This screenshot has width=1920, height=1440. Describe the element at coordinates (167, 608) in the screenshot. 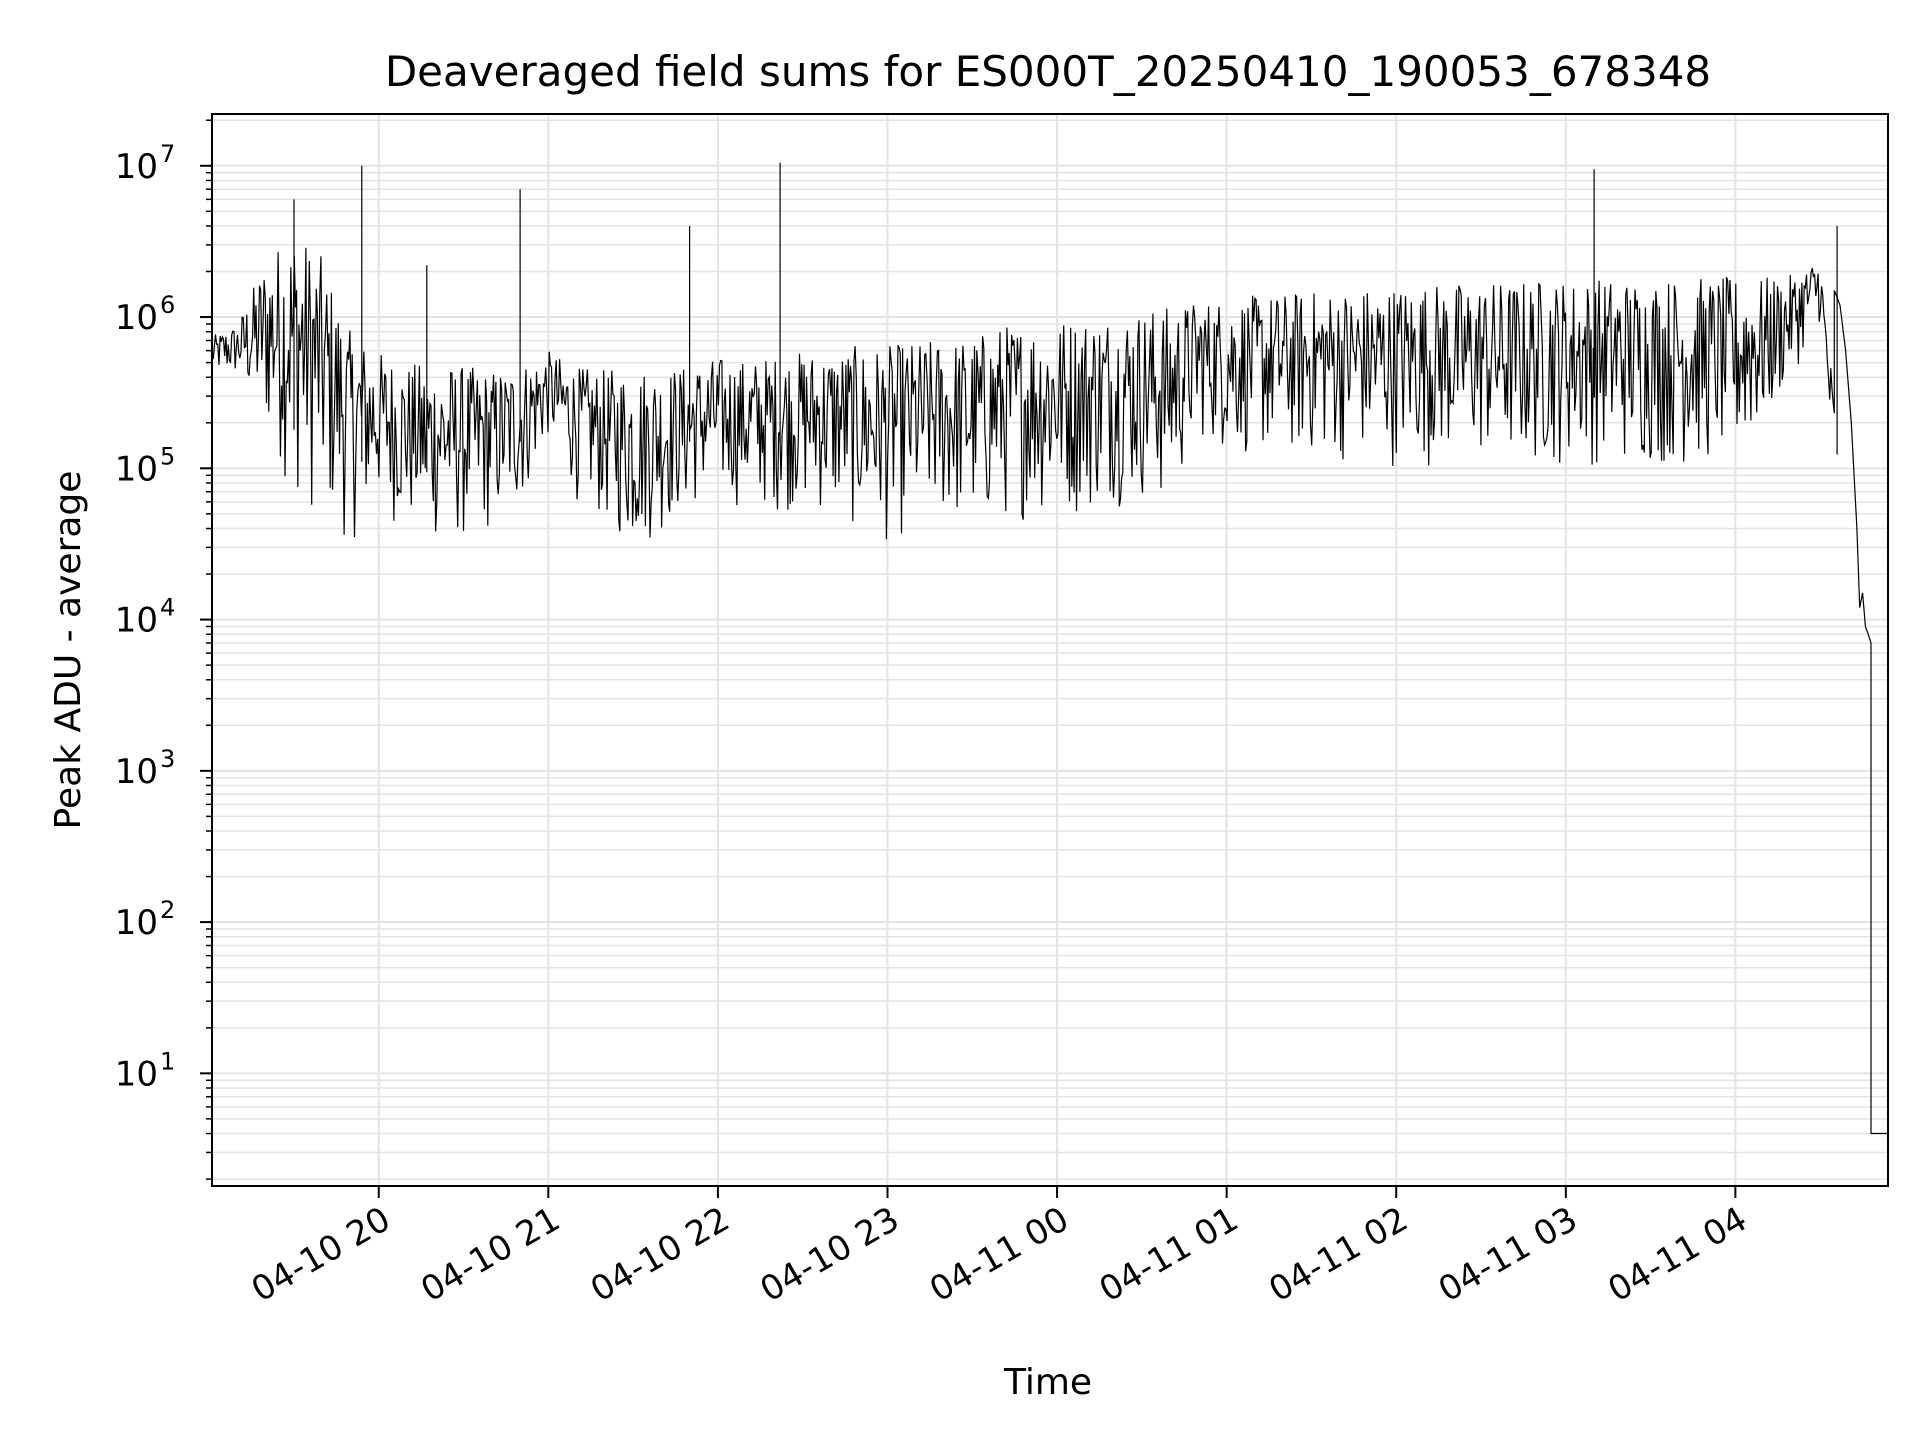

I see `y-tick-exponent: 4` at that location.